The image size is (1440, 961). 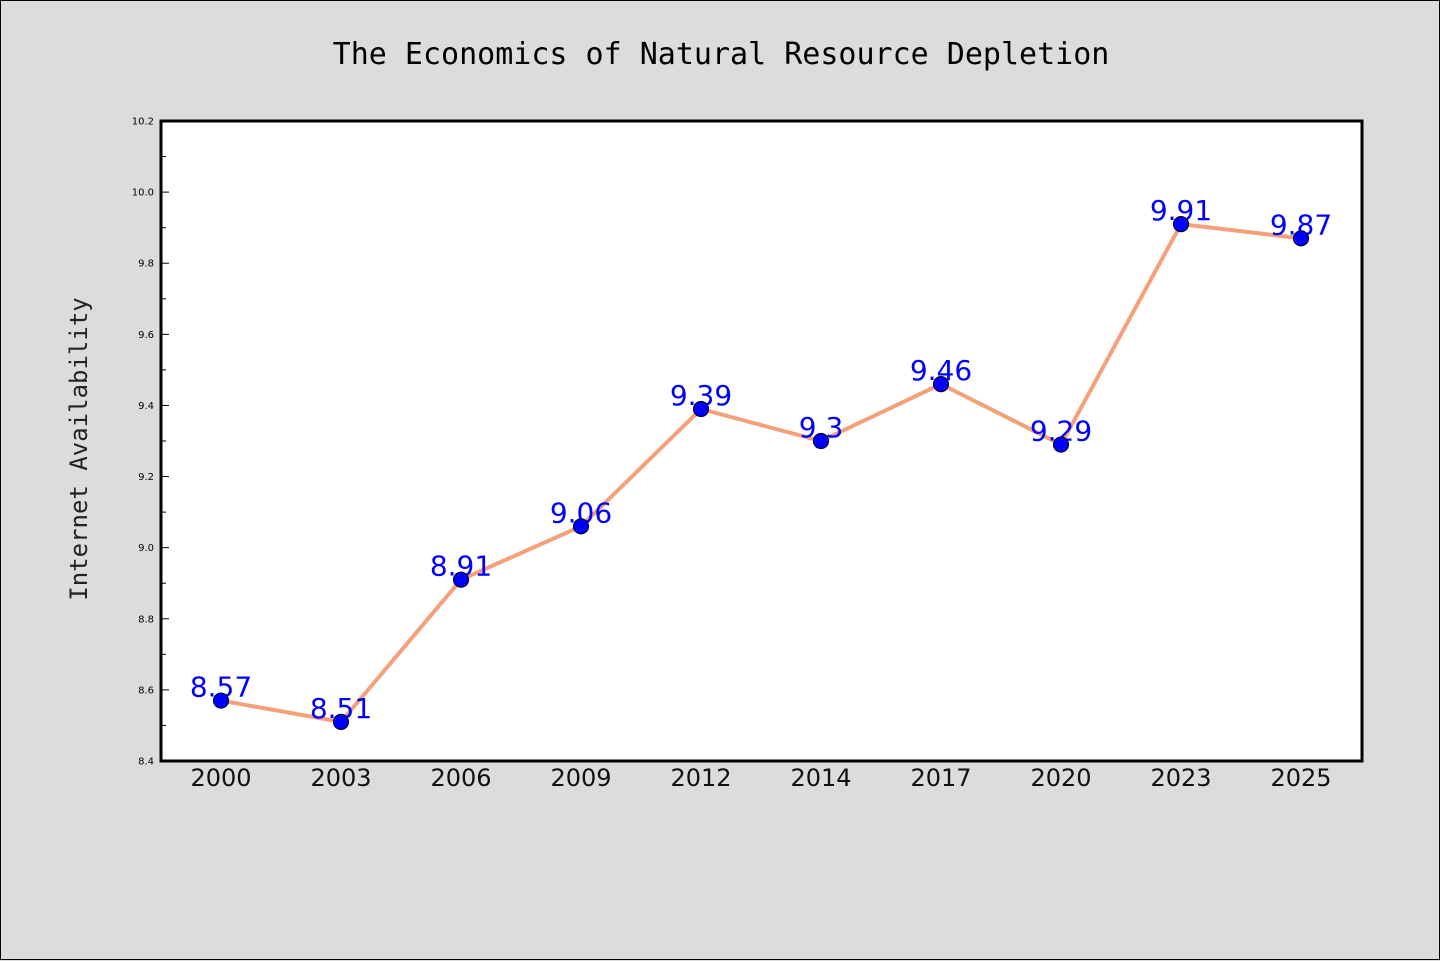 What do you see at coordinates (700, 778) in the screenshot?
I see `x-tick-label: 2012` at bounding box center [700, 778].